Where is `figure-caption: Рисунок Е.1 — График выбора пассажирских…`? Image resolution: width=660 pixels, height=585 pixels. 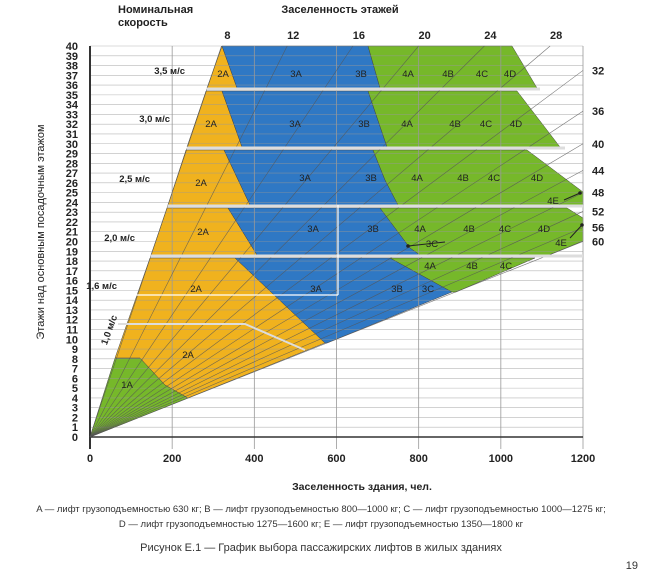 figure-caption: Рисунок Е.1 — График выбора пассажирских… is located at coordinates (321, 548).